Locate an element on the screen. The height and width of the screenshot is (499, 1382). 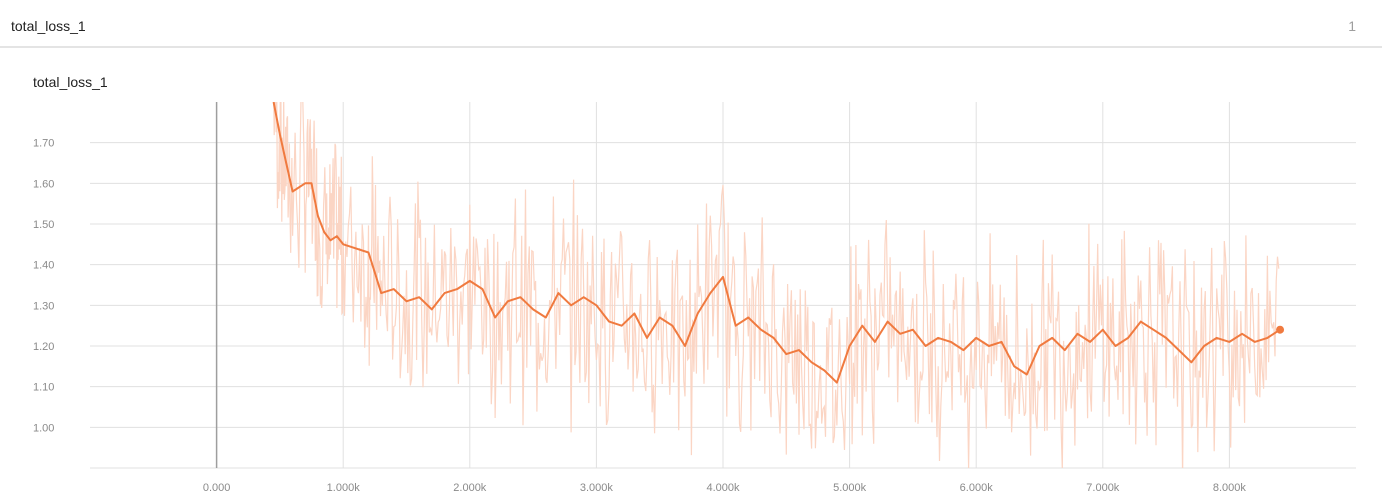
y-tick-label: 1.00 is located at coordinates (43, 428).